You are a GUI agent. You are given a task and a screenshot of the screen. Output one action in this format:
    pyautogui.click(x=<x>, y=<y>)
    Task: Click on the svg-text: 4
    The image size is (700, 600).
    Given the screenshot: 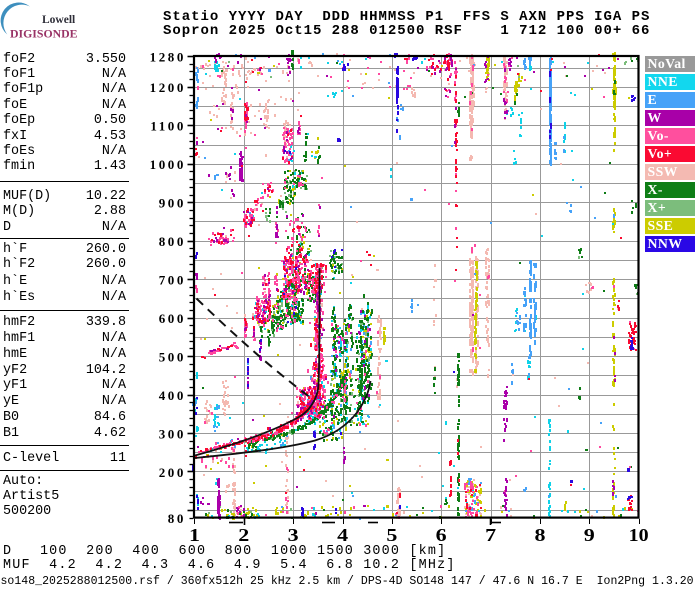 What is the action you would take?
    pyautogui.click(x=342, y=535)
    